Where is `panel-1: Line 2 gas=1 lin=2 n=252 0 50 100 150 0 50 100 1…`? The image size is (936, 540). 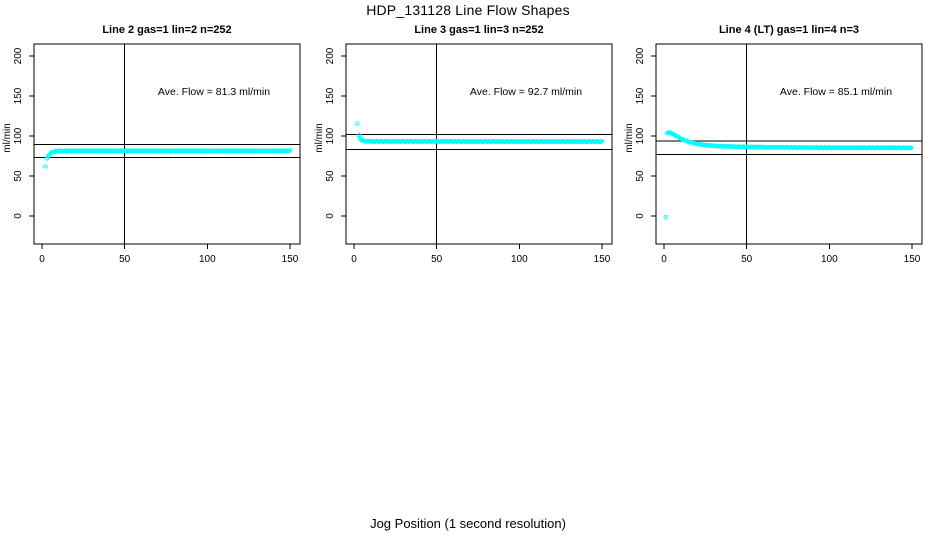
panel-1: Line 2 gas=1 lin=2 n=252 0 50 100 150 0 50 100 1… is located at coordinates (151, 144).